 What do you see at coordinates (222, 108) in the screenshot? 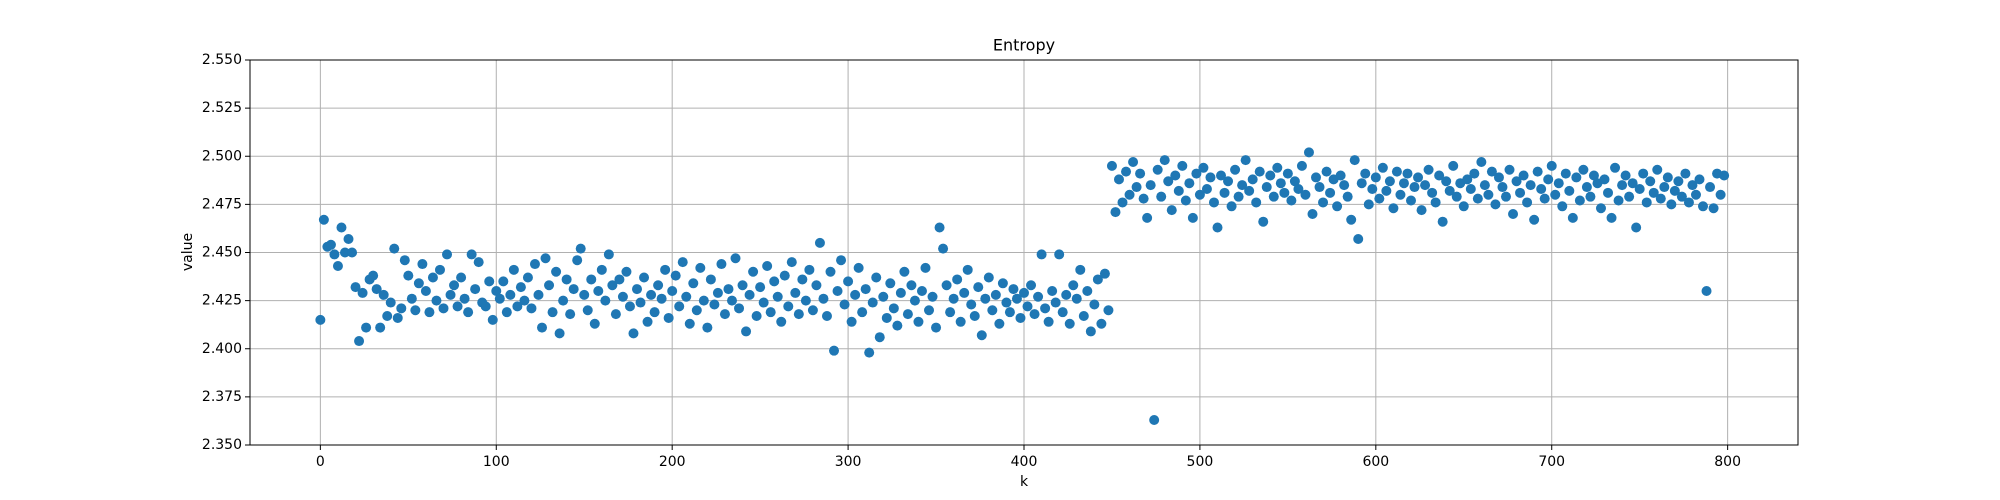
I see `y-tick-label: 2.525` at bounding box center [222, 108].